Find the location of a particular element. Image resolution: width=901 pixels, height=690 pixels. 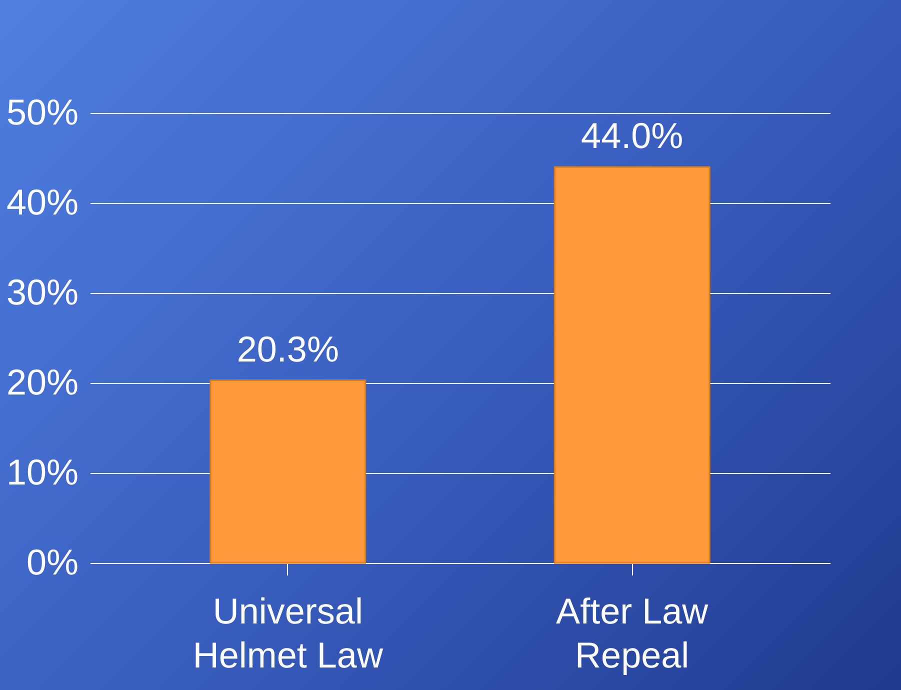

y-tick-label: 20% is located at coordinates (42, 382).